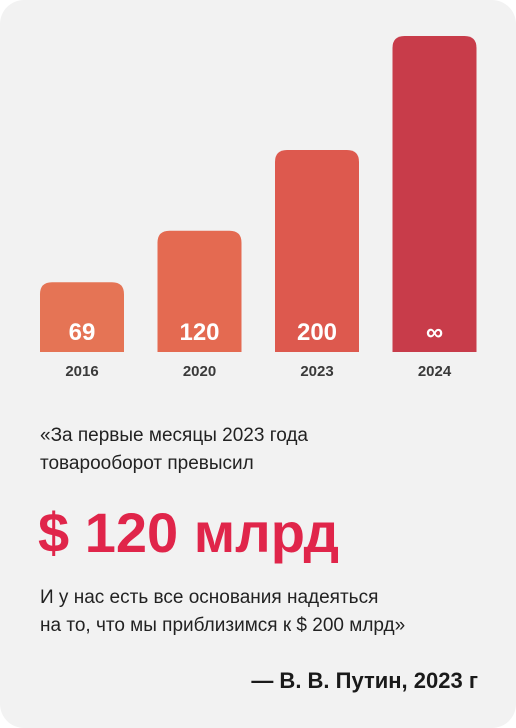  Describe the element at coordinates (316, 371) in the screenshot. I see `category-label: 2023` at that location.